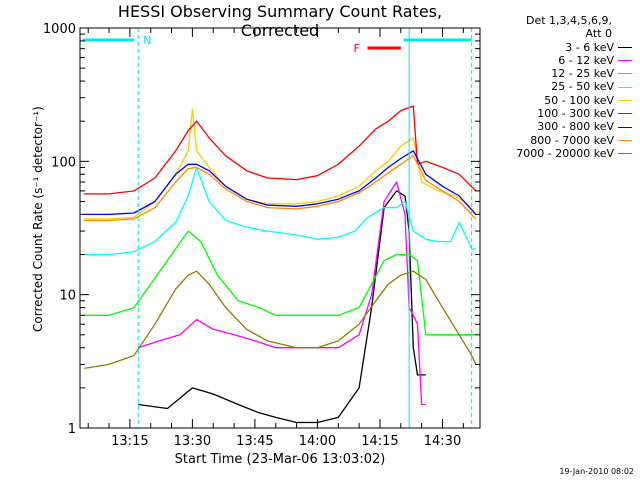 The width and height of the screenshot is (640, 480). Describe the element at coordinates (558, 47) in the screenshot. I see `legend-entry: 3 - 6 keV` at that location.